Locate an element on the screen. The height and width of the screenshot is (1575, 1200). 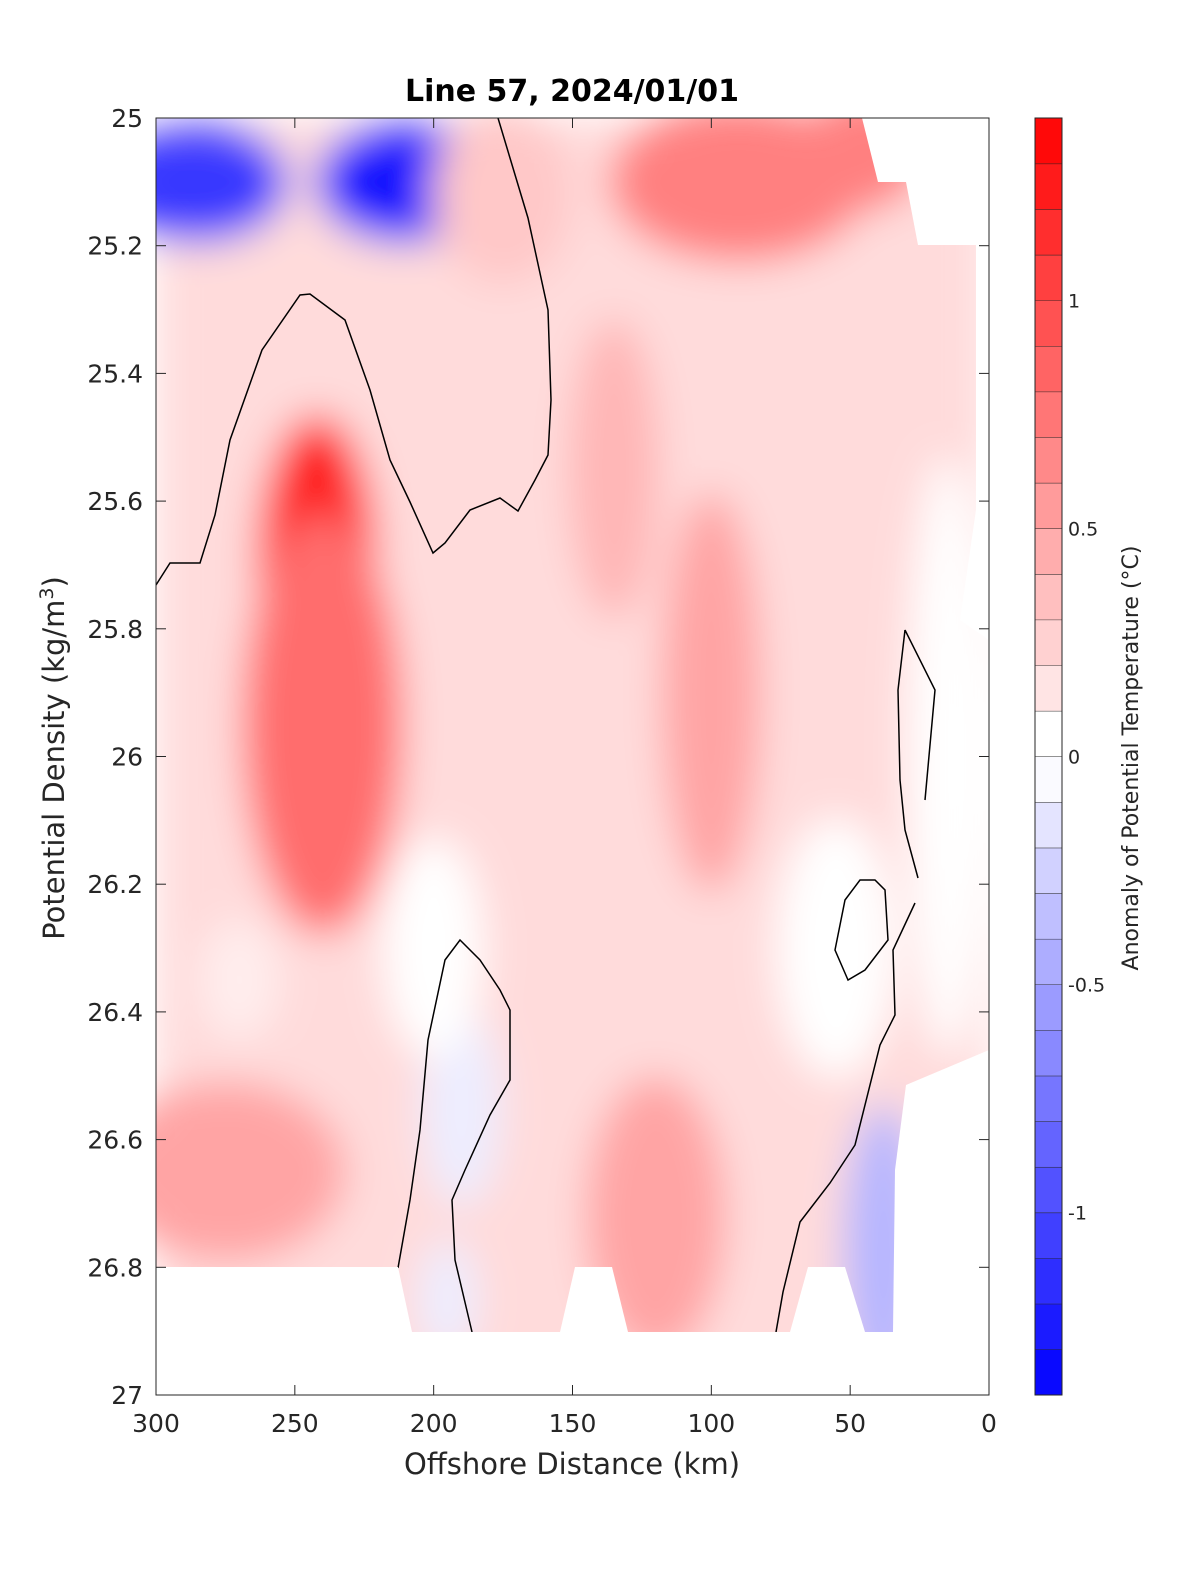
colorbar-tick-label: -0.5 is located at coordinates (1086, 986).